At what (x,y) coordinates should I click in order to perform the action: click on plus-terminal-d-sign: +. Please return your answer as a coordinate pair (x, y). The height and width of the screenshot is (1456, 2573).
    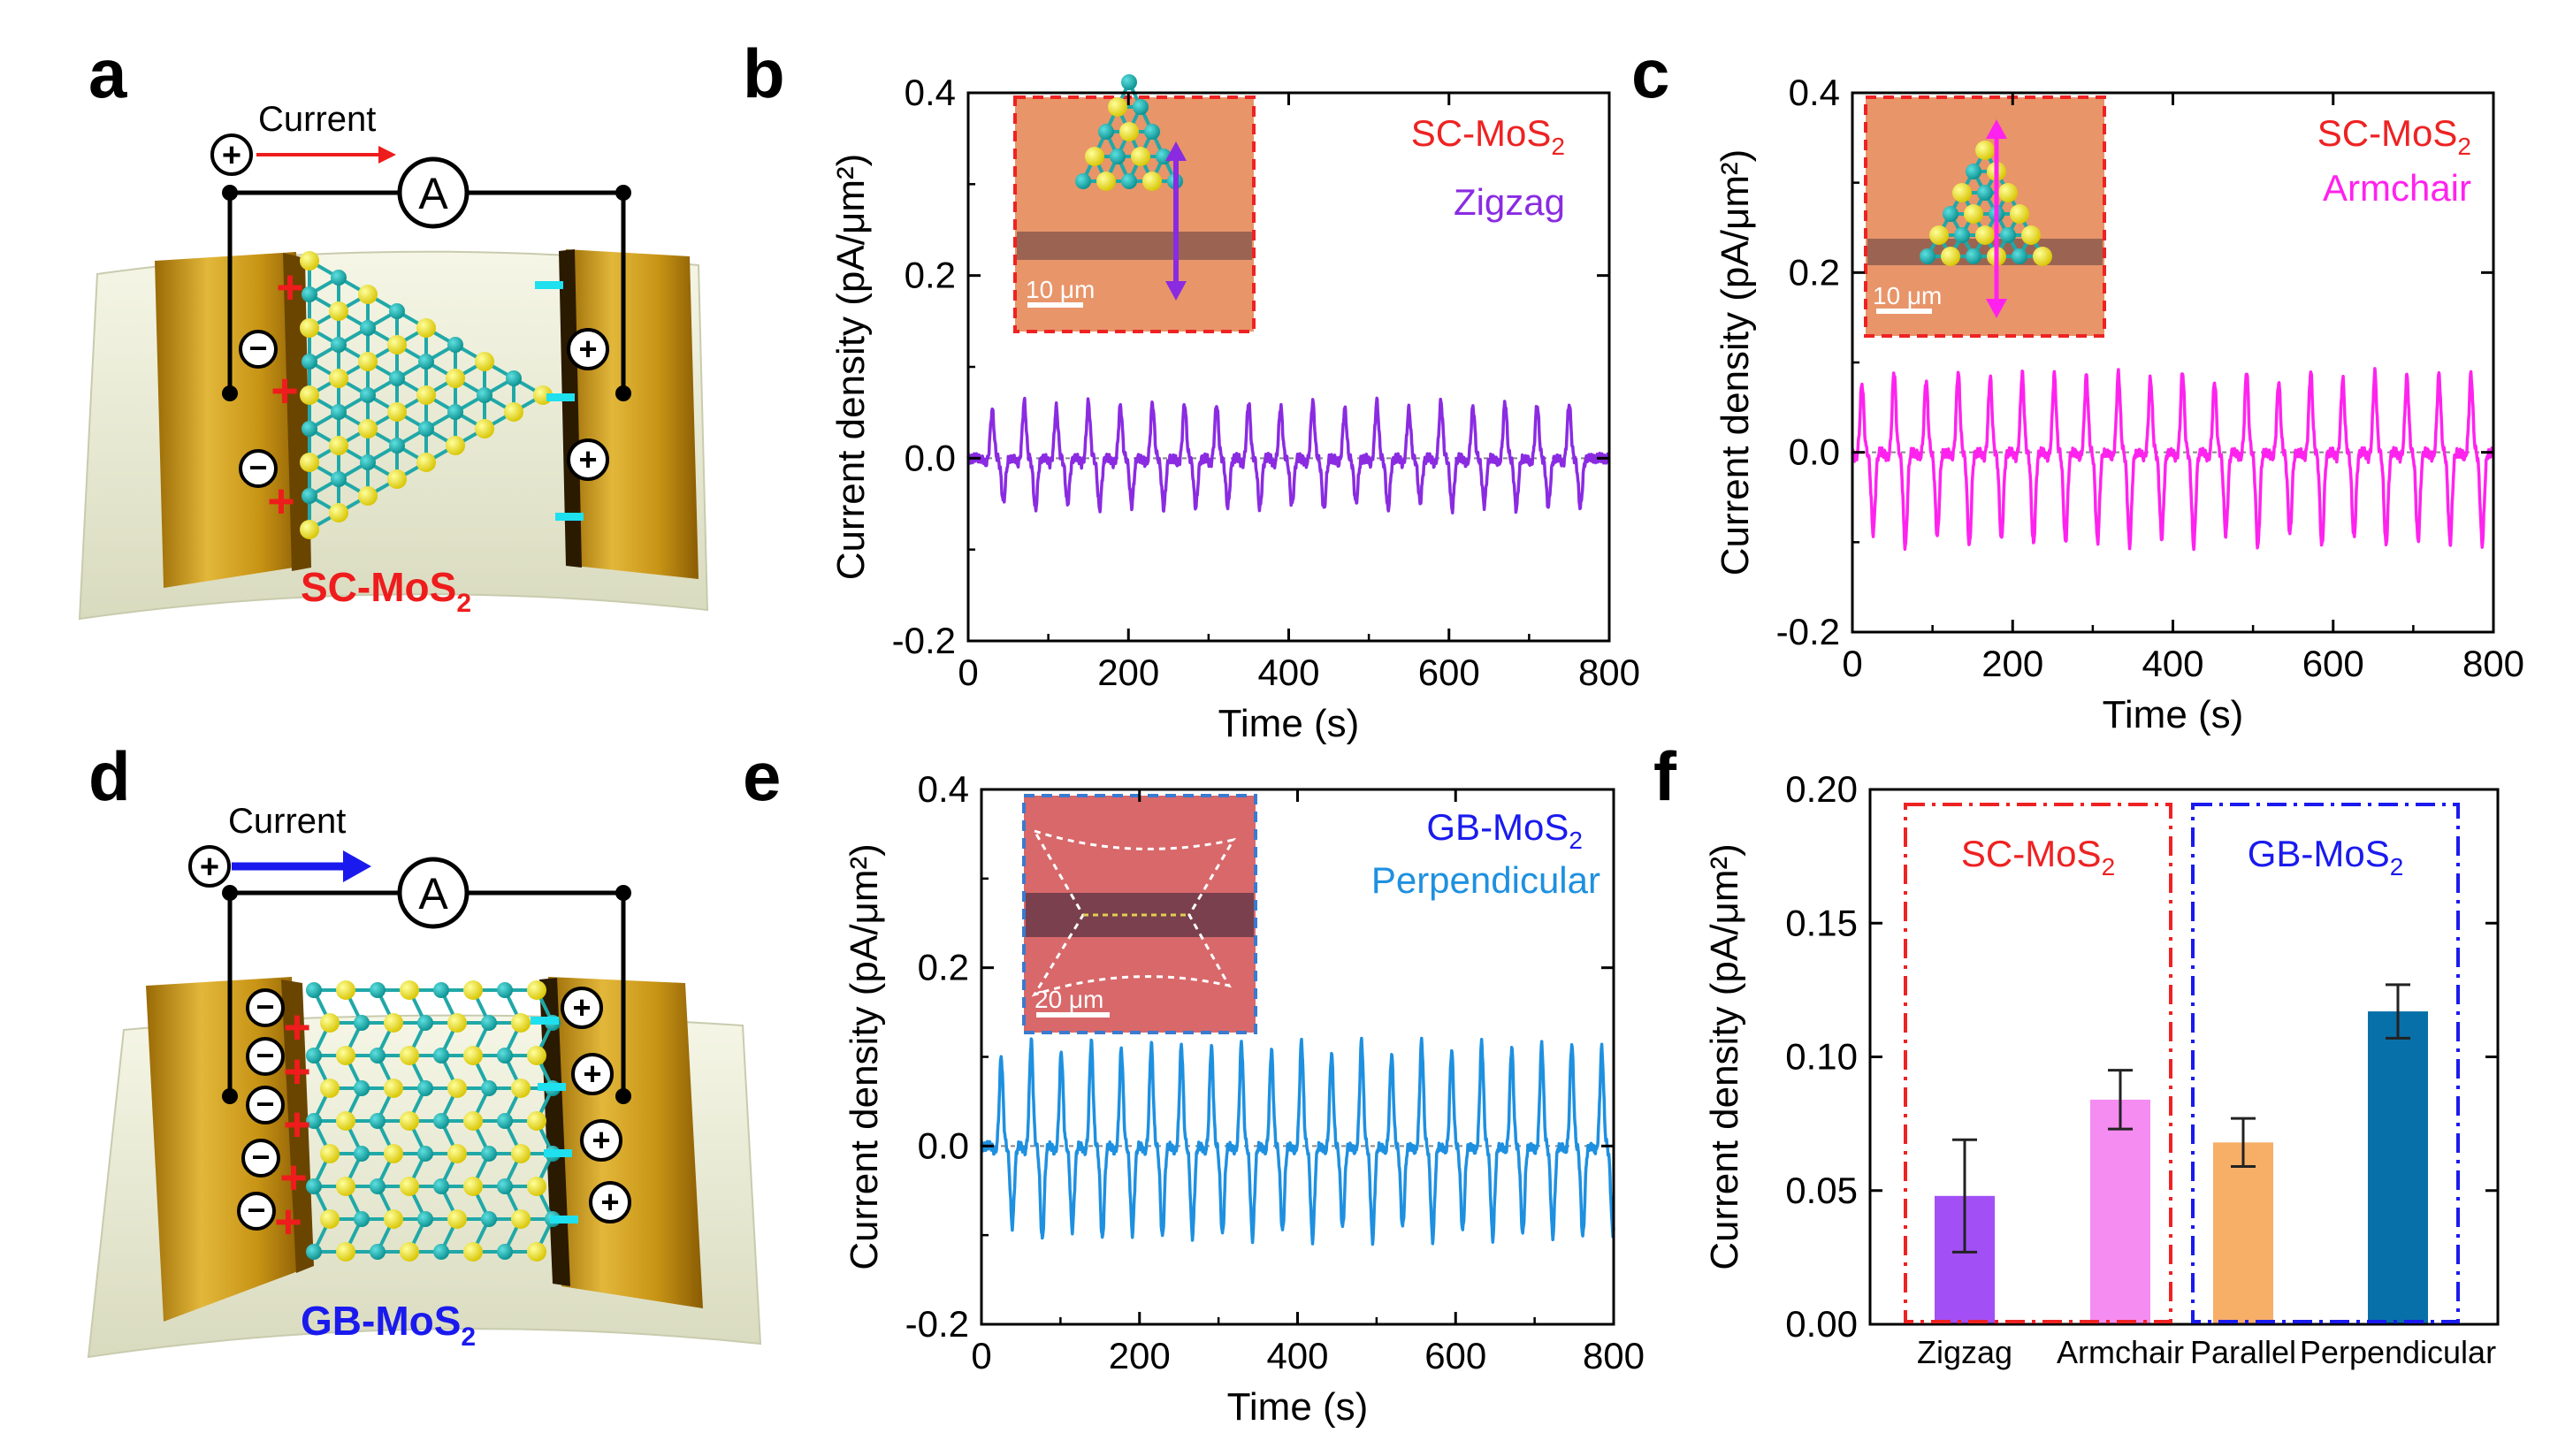
    Looking at the image, I should click on (209, 867).